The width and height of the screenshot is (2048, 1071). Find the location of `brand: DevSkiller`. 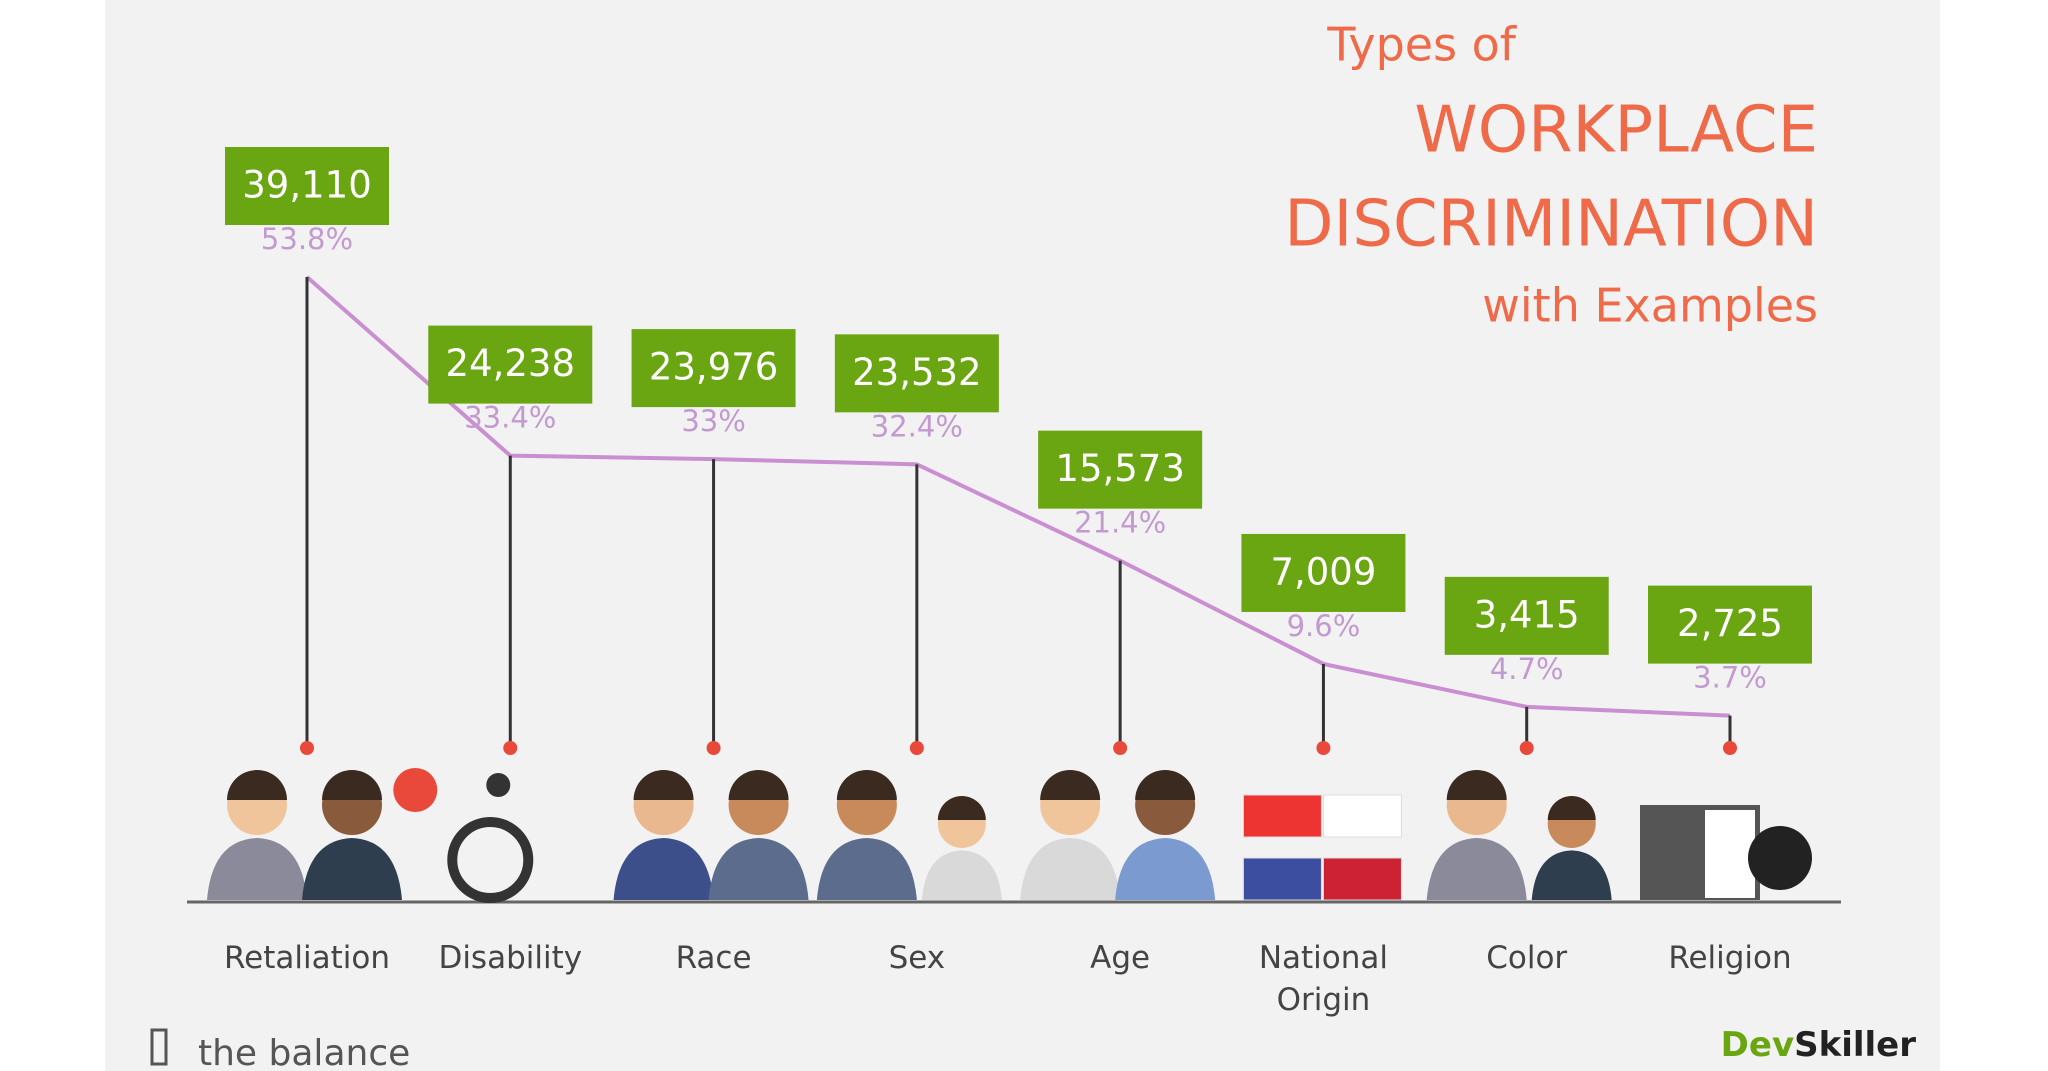

brand: DevSkiller is located at coordinates (1819, 1045).